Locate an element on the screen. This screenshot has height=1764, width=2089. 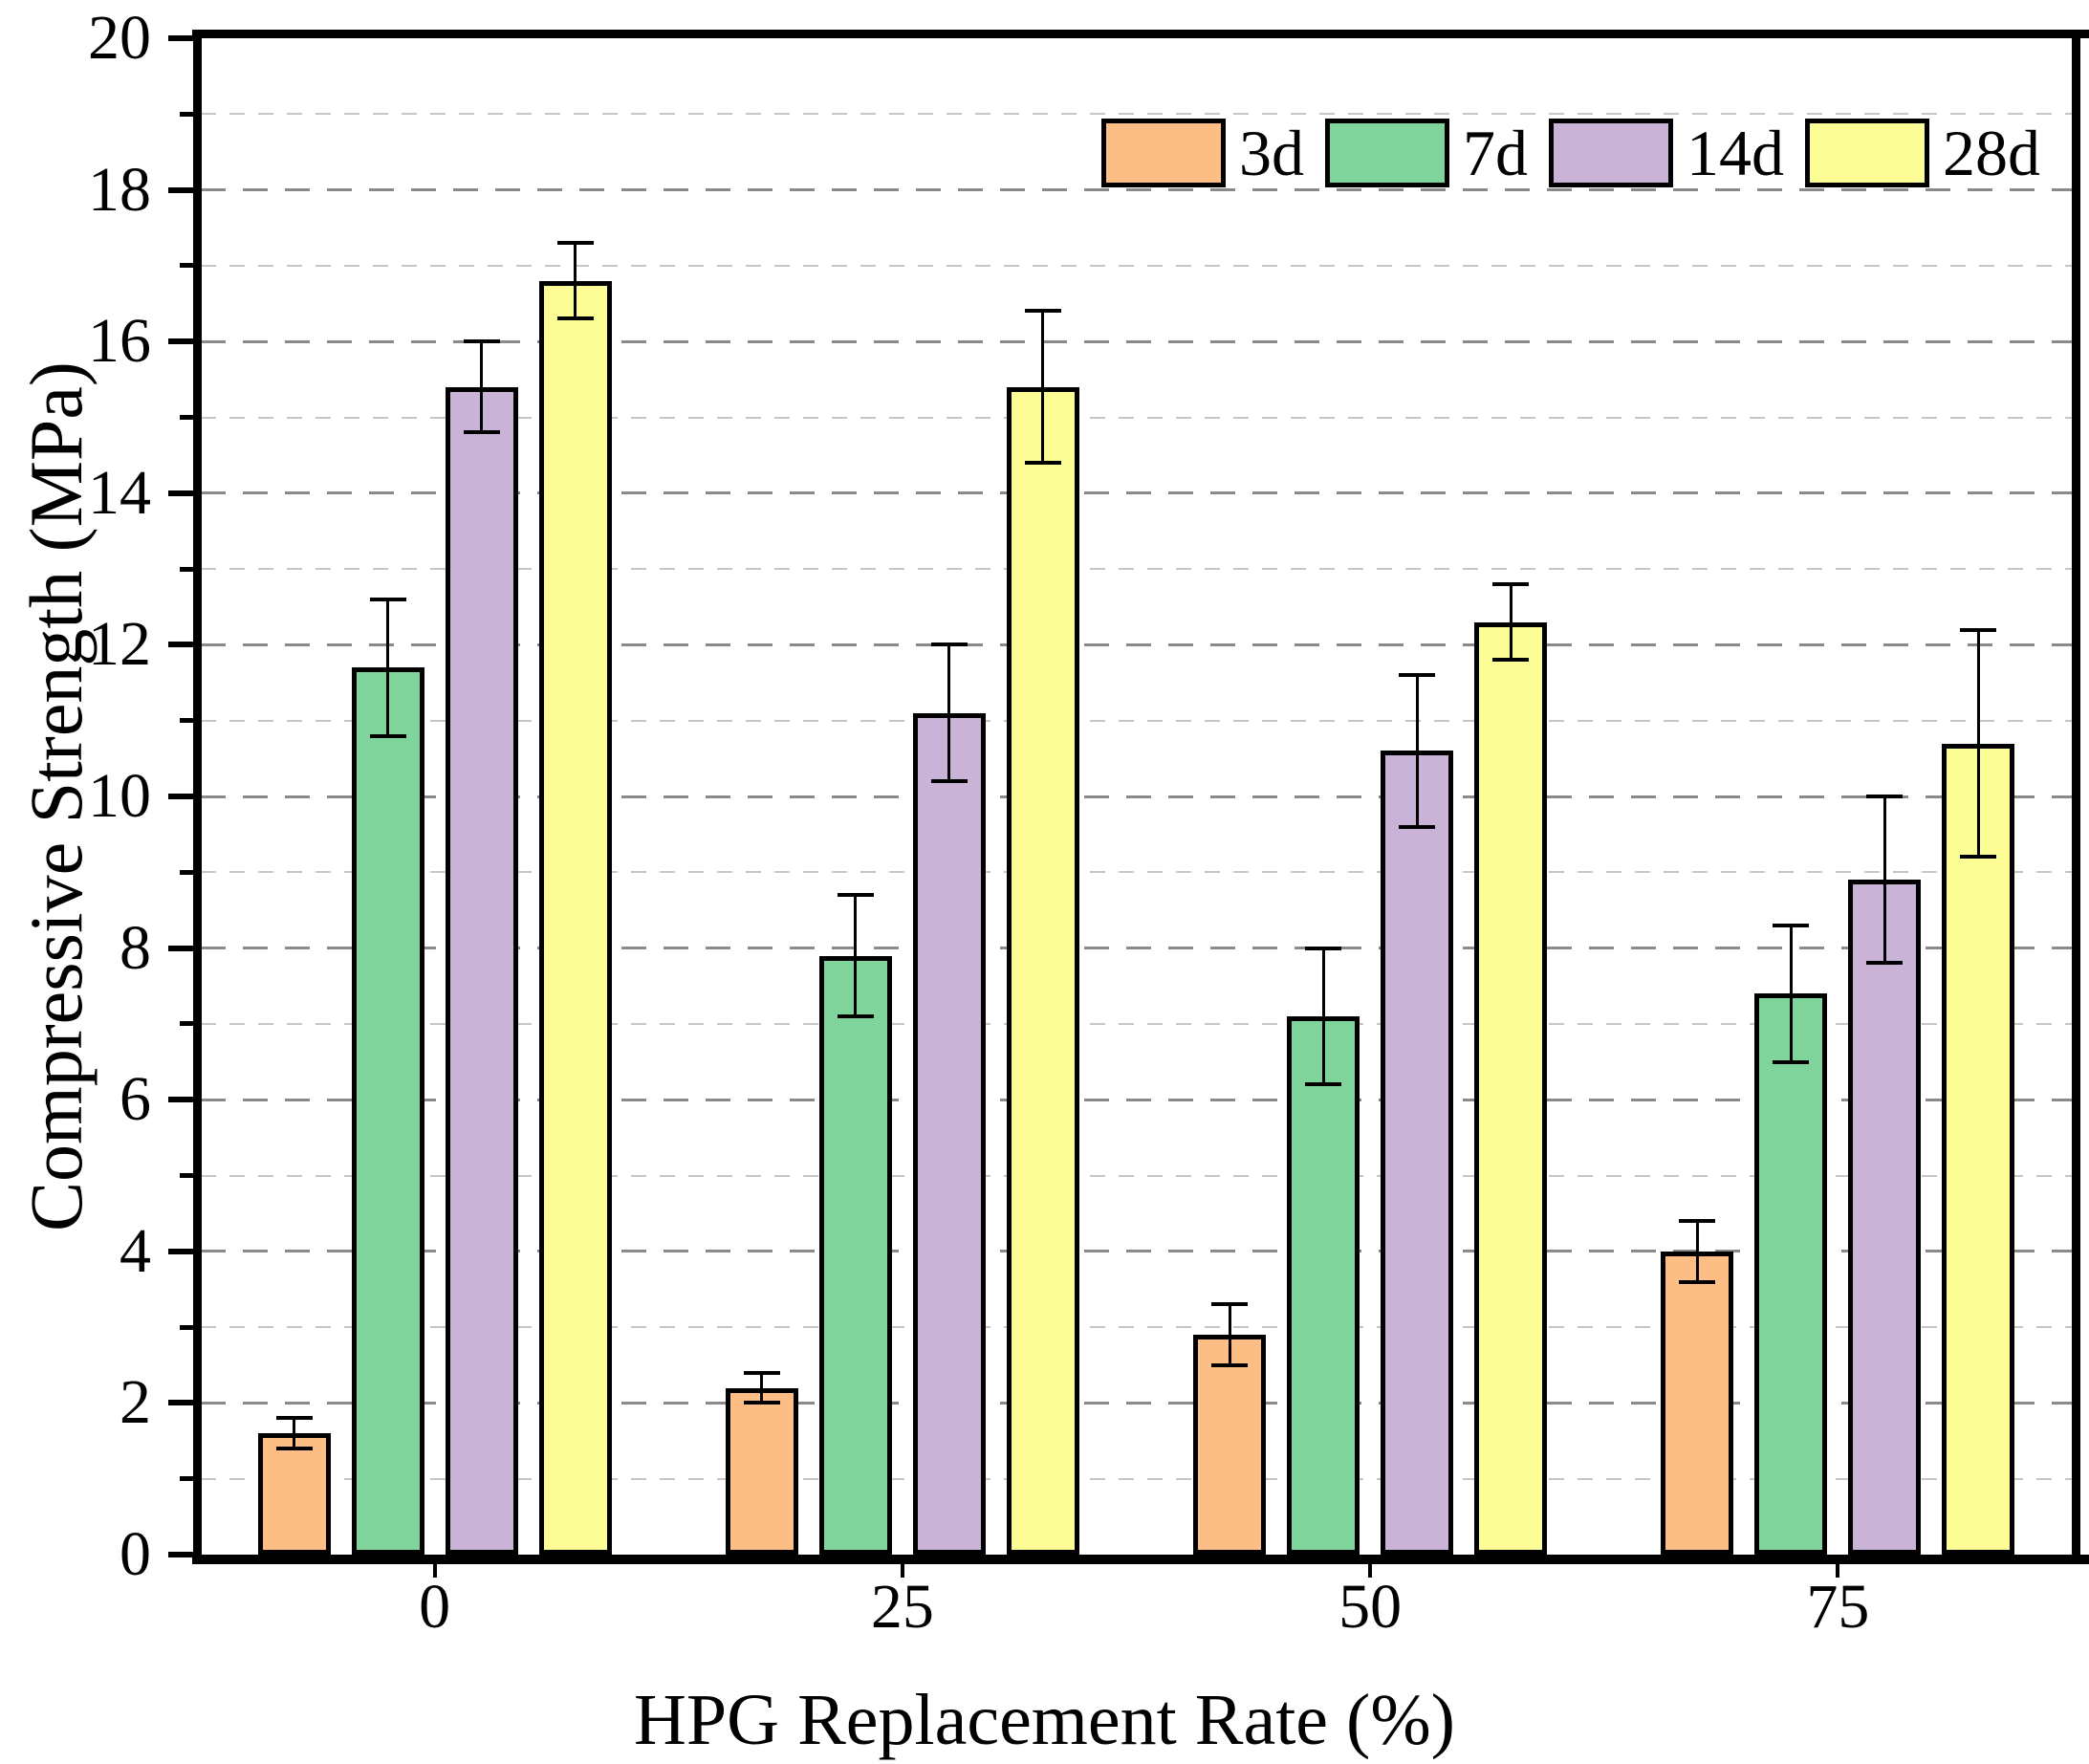
axis-spine-bottom is located at coordinates (1141, 1559).